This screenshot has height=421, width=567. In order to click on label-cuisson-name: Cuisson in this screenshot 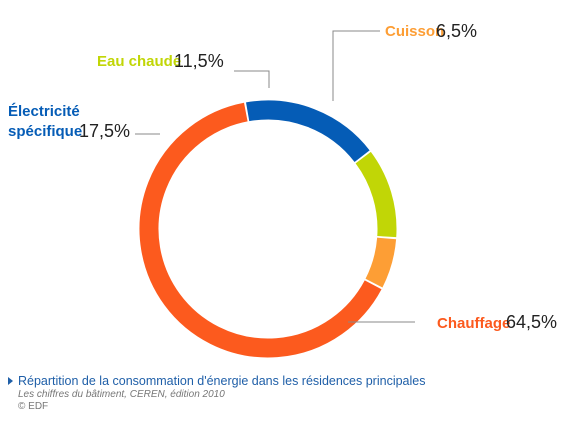, I will do `click(414, 31)`.